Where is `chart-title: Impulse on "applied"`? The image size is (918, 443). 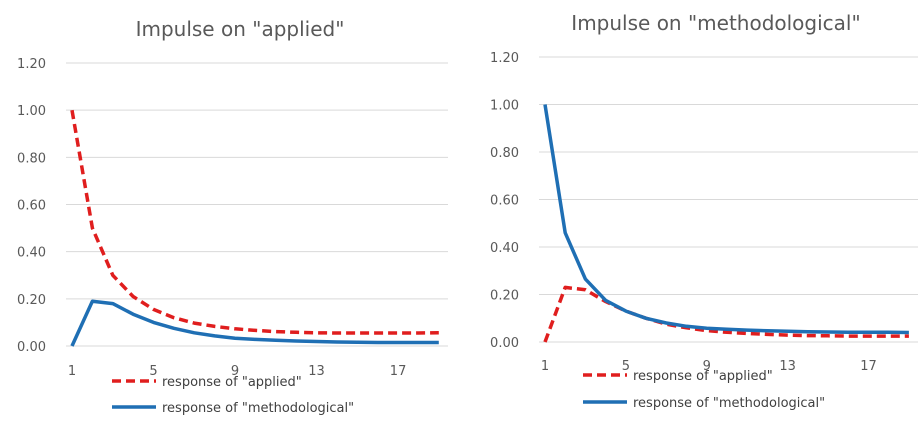 chart-title: Impulse on "applied" is located at coordinates (240, 29).